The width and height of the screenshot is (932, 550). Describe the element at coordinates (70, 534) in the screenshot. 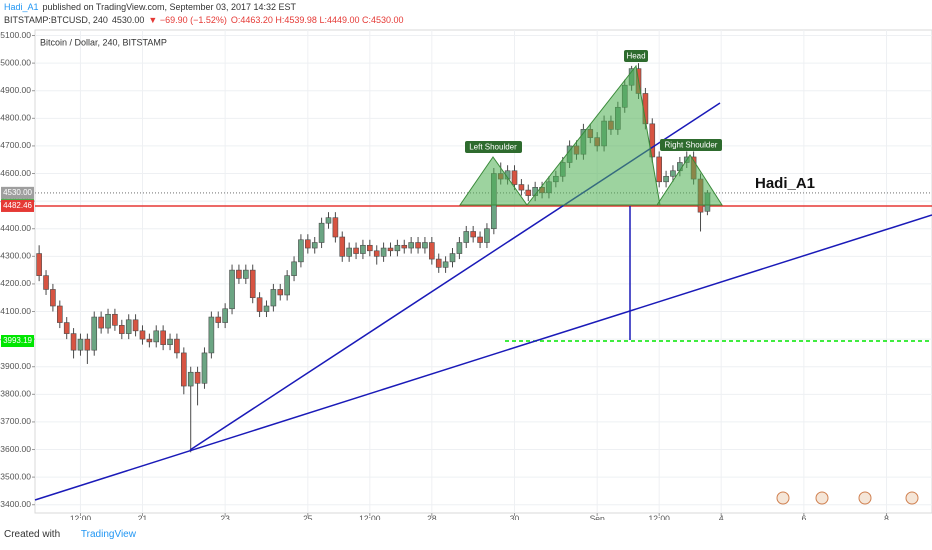

I see `footer: Created with TradingView` at that location.